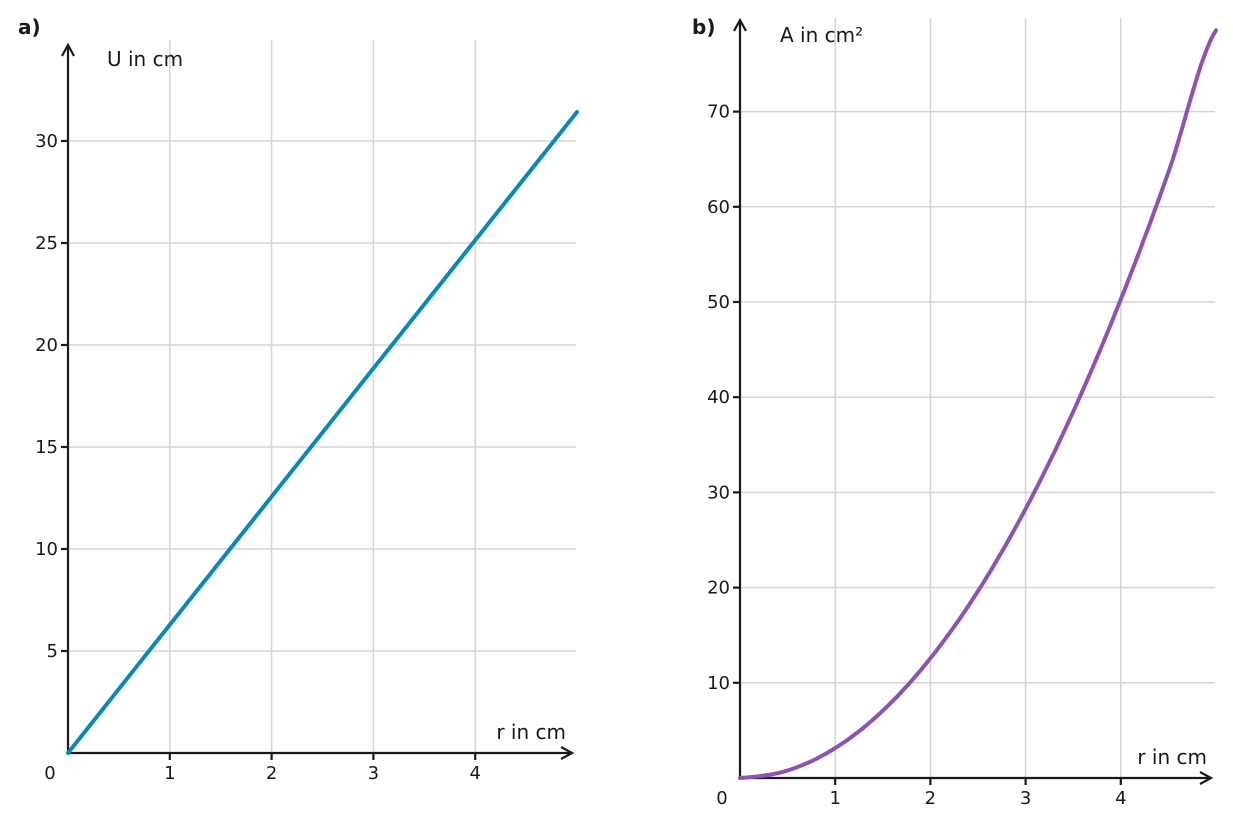 Image resolution: width=1233 pixels, height=827 pixels. Describe the element at coordinates (718, 112) in the screenshot. I see `y-tick-label: 70` at that location.